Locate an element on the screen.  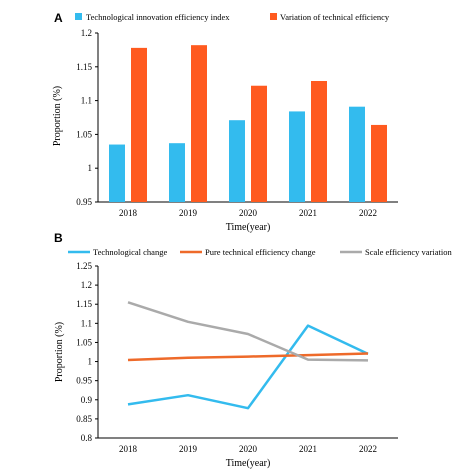
panel-b-y-tick-label-1: 0.85 is located at coordinates (84, 419).